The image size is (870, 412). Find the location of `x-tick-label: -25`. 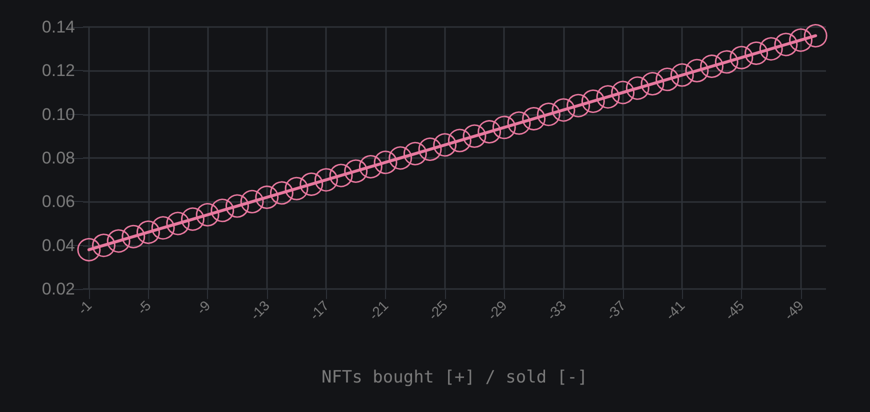

x-tick-label: -25 is located at coordinates (437, 310).